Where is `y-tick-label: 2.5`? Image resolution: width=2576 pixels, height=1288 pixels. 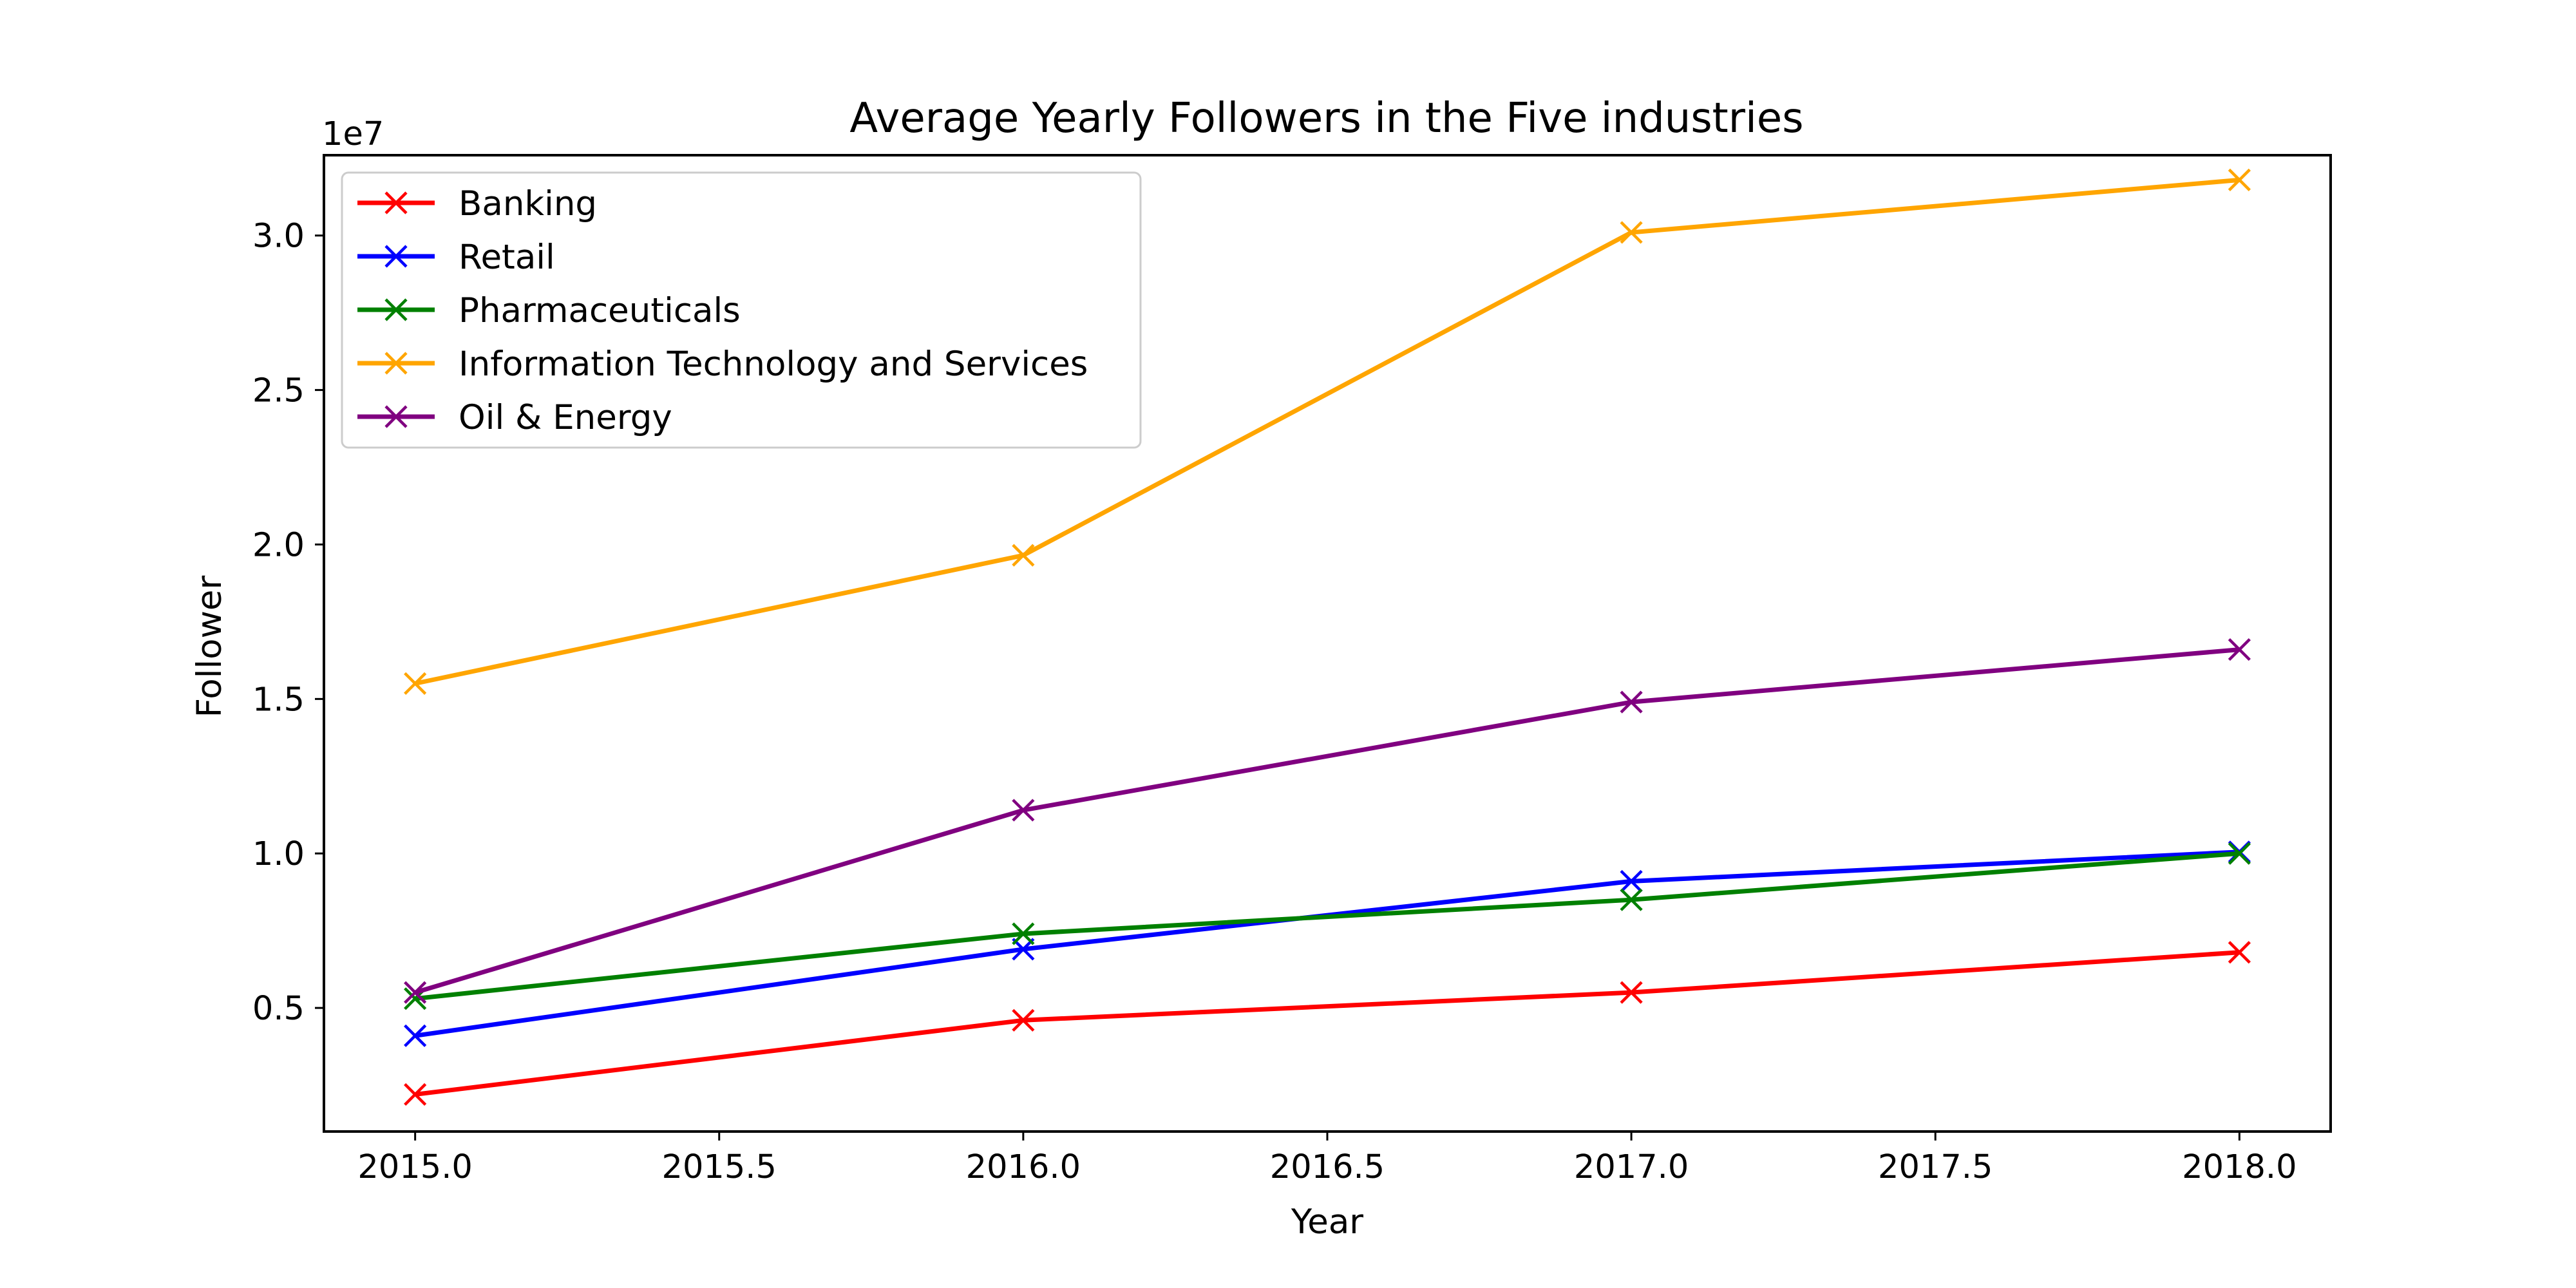 y-tick-label: 2.5 is located at coordinates (278, 391).